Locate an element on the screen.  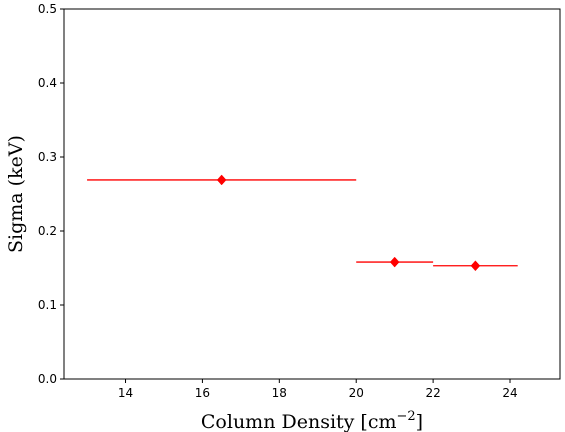
x-tick-label: 14 is located at coordinates (125, 393).